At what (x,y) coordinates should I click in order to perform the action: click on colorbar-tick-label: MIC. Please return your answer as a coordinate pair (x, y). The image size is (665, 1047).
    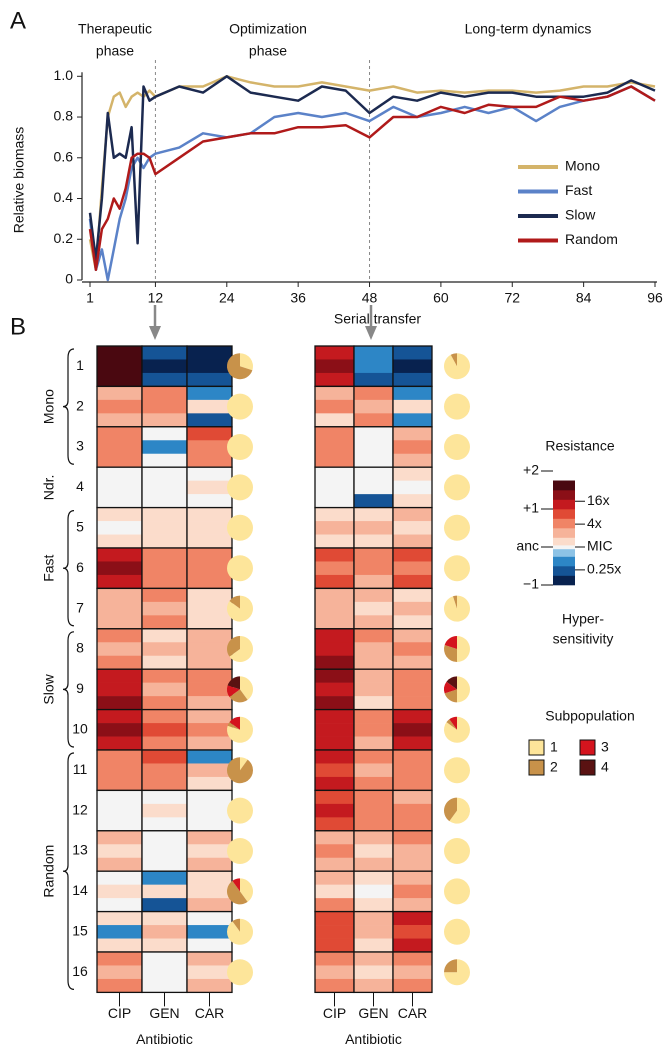
    Looking at the image, I should click on (600, 546).